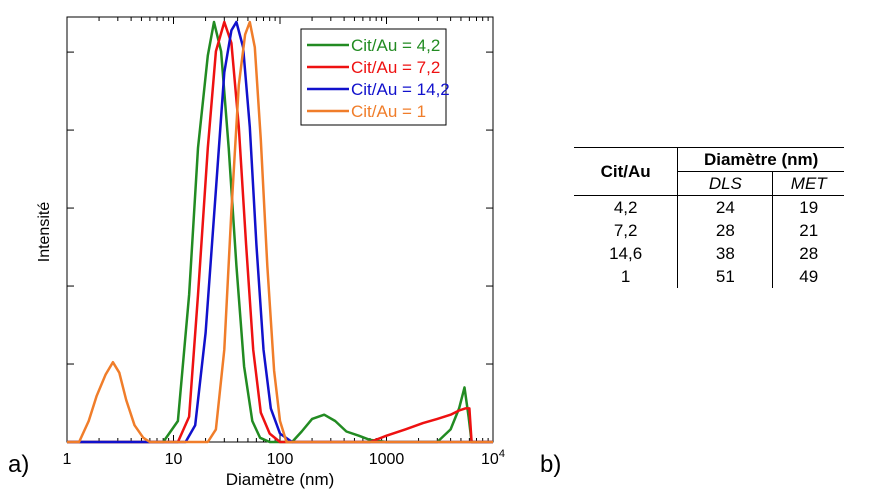 This screenshot has width=869, height=492. Describe the element at coordinates (400, 89) in the screenshot. I see `legend-entry: Cit/Au = 14,2` at that location.